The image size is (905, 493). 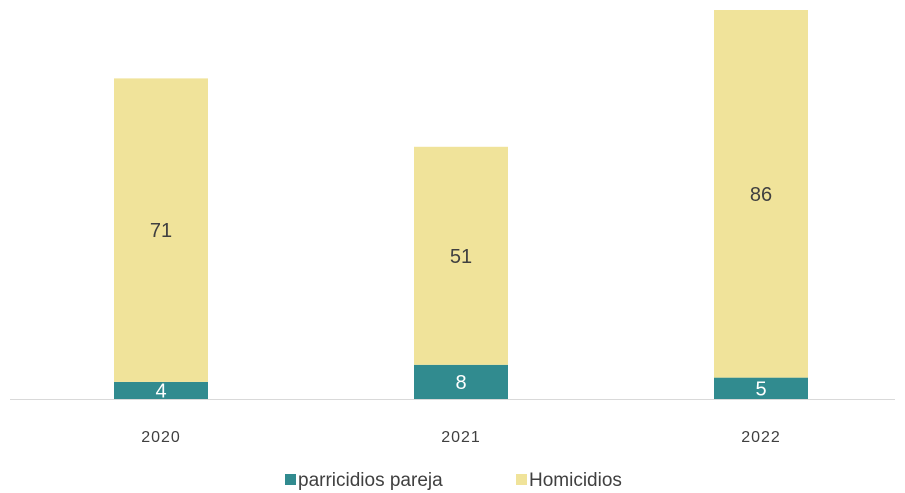 What do you see at coordinates (370, 480) in the screenshot?
I see `legend-label-parricidios: parricidios pareja` at bounding box center [370, 480].